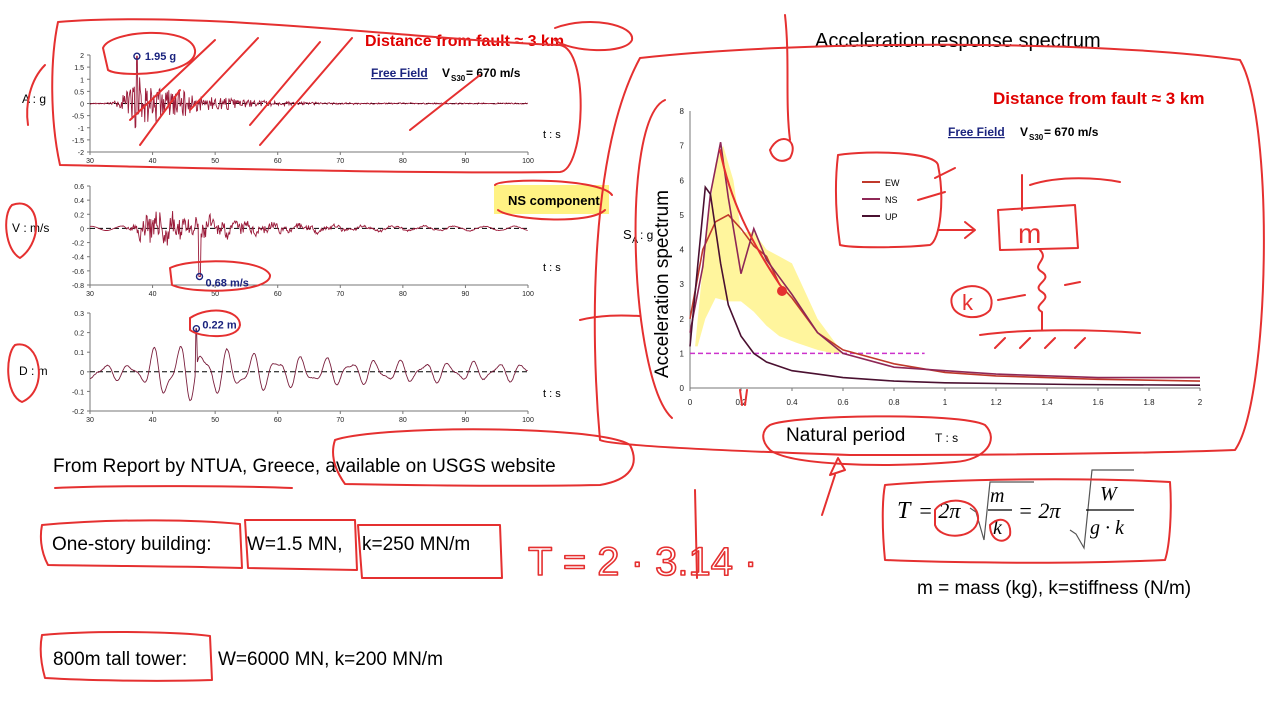  I want to click on ink-circle-v-label, so click(21, 230).